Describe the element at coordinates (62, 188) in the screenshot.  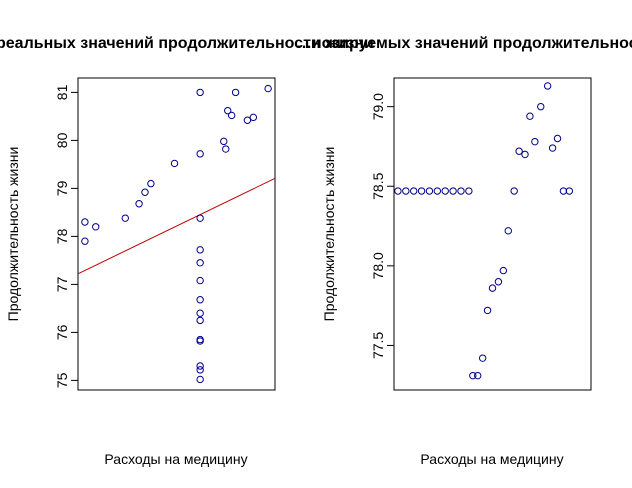
I see `left-y-tick-label: 79` at that location.